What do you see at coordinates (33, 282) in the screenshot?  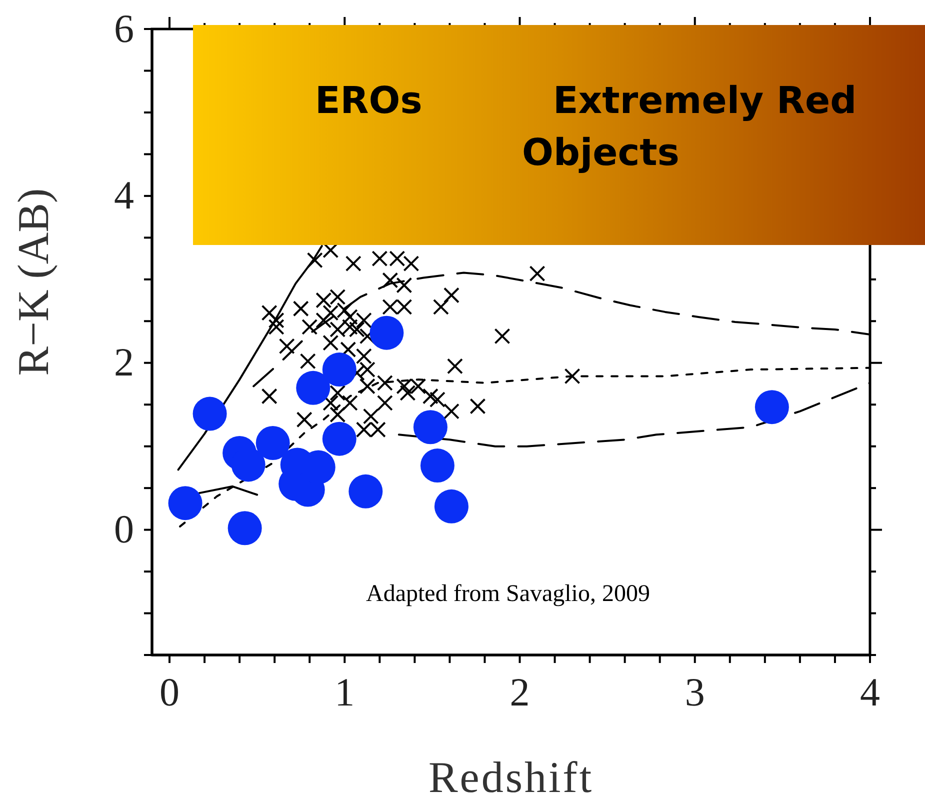 I see `y-axis-title: R−K (AB)` at bounding box center [33, 282].